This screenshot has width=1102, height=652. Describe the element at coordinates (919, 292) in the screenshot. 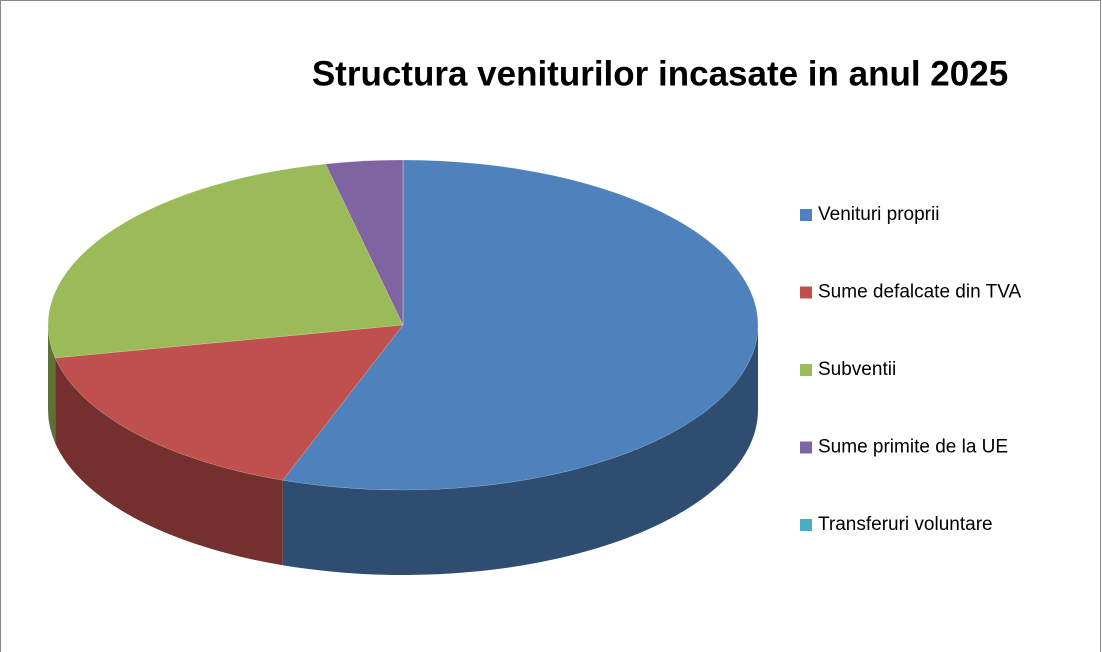

I see `legend-label: Sume defalcate din TVA` at that location.